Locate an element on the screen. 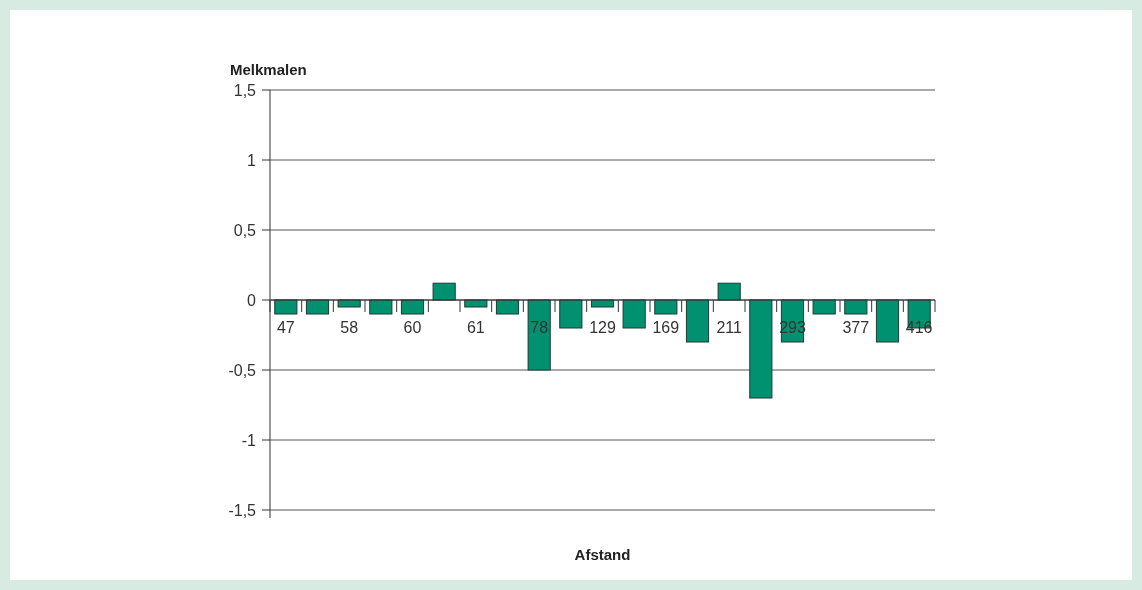 Image resolution: width=1142 pixels, height=590 pixels. y-tick-label: 1 is located at coordinates (252, 160).